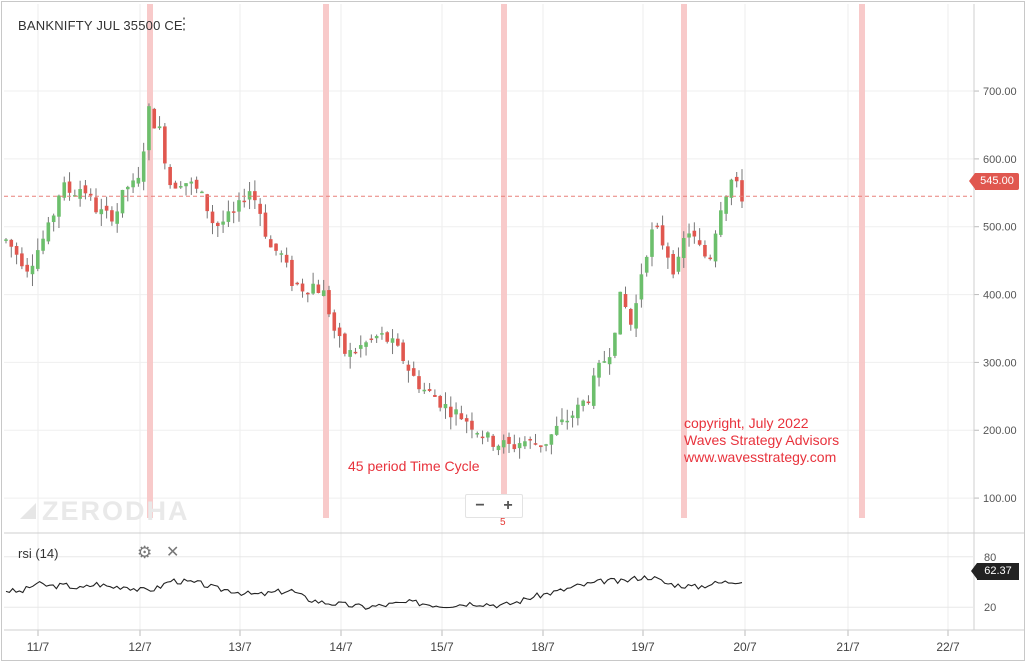  What do you see at coordinates (503, 522) in the screenshot?
I see `zoom-count: 5` at bounding box center [503, 522].